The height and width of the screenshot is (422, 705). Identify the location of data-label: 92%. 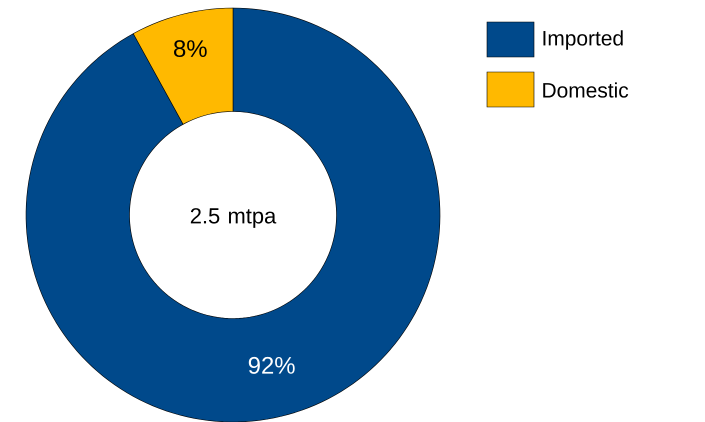
(271, 365).